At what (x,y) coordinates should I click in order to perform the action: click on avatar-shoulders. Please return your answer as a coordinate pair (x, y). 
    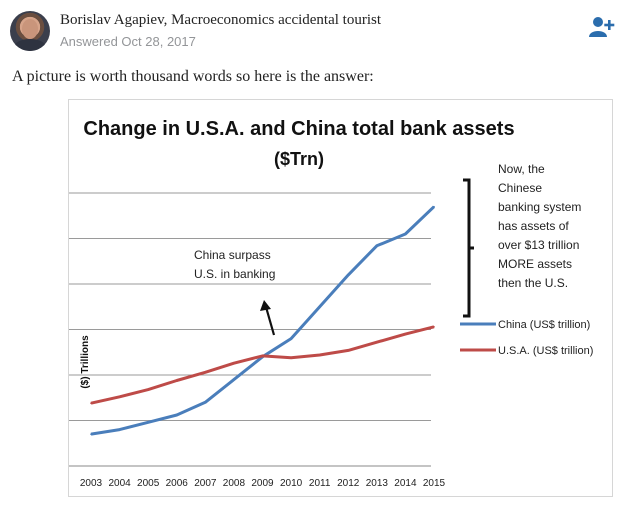
    Looking at the image, I should click on (30, 45).